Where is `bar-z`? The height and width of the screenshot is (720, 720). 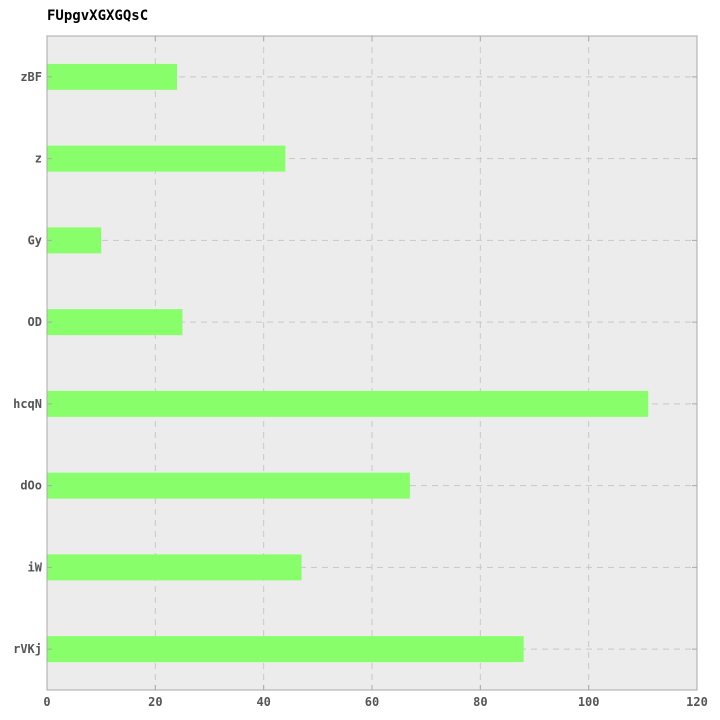 bar-z is located at coordinates (166, 158).